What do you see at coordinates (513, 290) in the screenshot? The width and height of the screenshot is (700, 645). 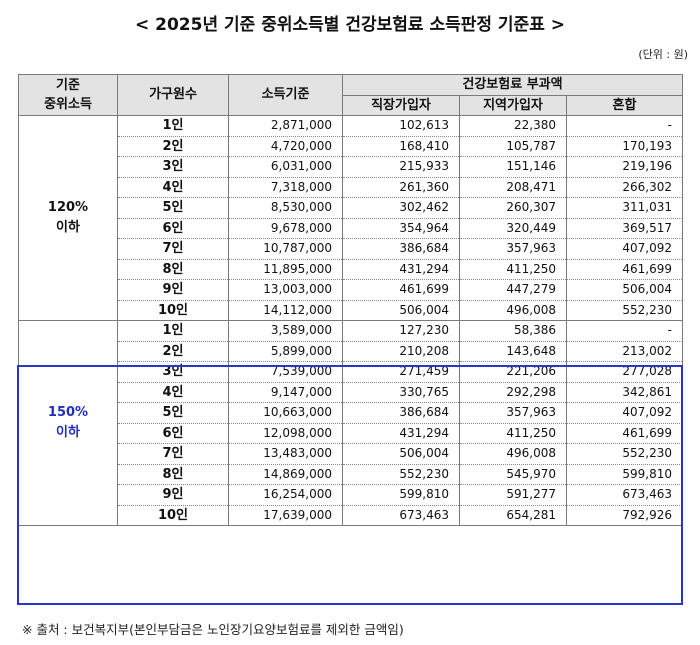 I see `regional-cell: 447,279` at bounding box center [513, 290].